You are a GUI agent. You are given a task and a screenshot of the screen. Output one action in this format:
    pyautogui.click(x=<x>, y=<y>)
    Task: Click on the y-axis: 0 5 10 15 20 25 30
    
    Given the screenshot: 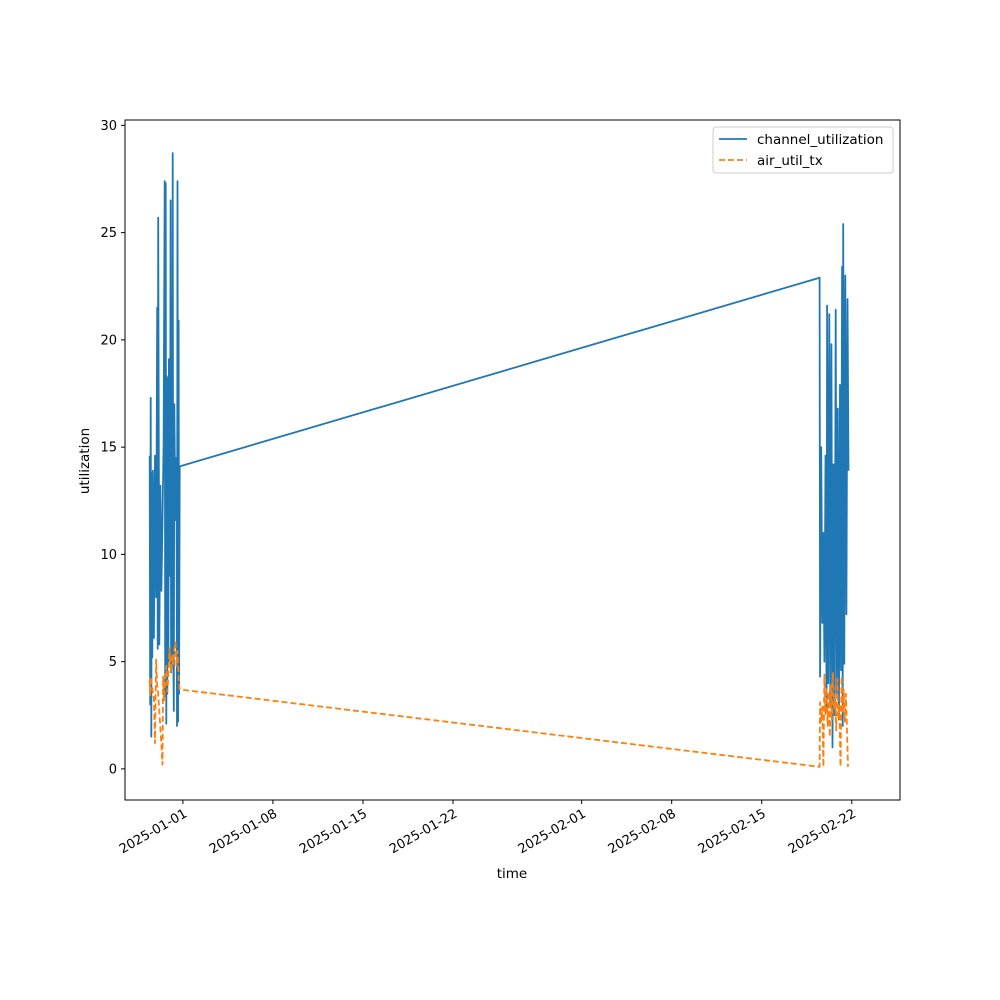 What is the action you would take?
    pyautogui.click(x=112, y=448)
    